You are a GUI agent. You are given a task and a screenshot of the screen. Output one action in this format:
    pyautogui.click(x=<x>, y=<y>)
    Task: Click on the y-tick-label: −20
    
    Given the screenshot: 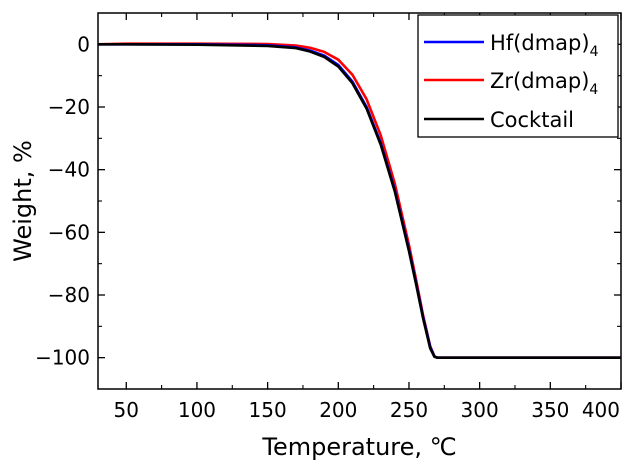 What is the action you would take?
    pyautogui.click(x=69, y=107)
    